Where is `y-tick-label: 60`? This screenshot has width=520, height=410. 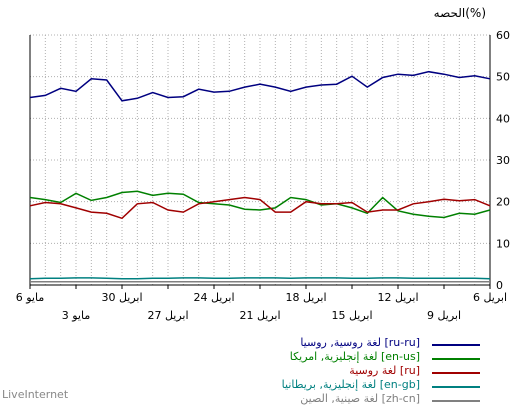
y-tick-label: 60 is located at coordinates (503, 35).